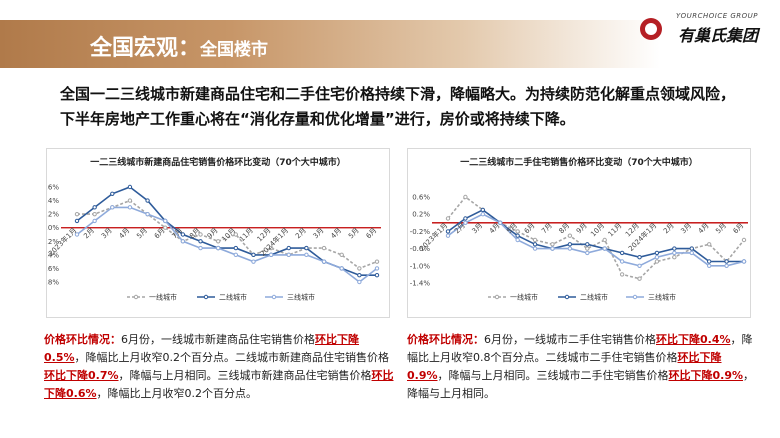  What do you see at coordinates (232, 357) in the screenshot?
I see `note-text: ，降幅比上月收窄0.2个百分点。二线城市新建商品住宅销售价格` at bounding box center [232, 357].